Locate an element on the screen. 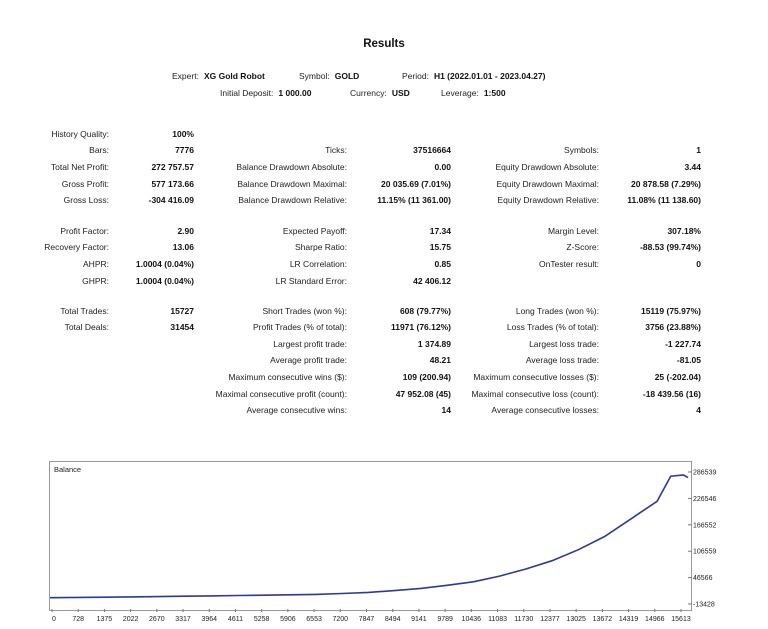 Image resolution: width=768 pixels, height=629 pixels. maximal-consecutive-loss-label: Maximal consecutive loss (count): is located at coordinates (535, 394).